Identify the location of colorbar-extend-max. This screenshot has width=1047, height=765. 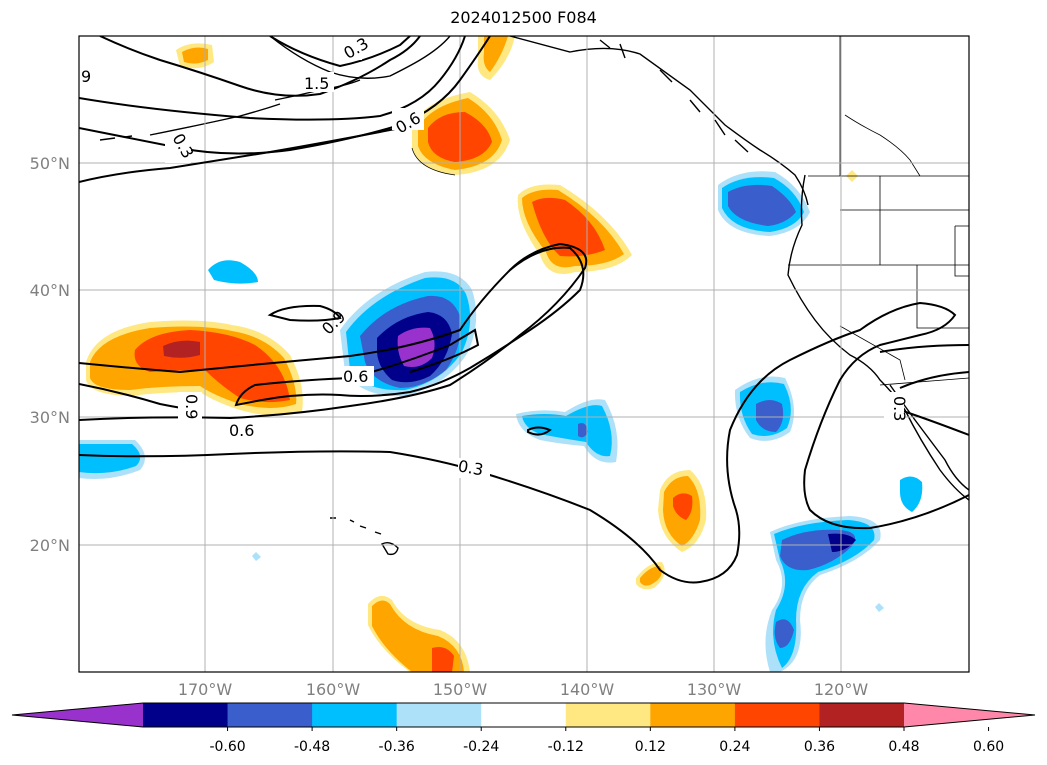
(969, 715).